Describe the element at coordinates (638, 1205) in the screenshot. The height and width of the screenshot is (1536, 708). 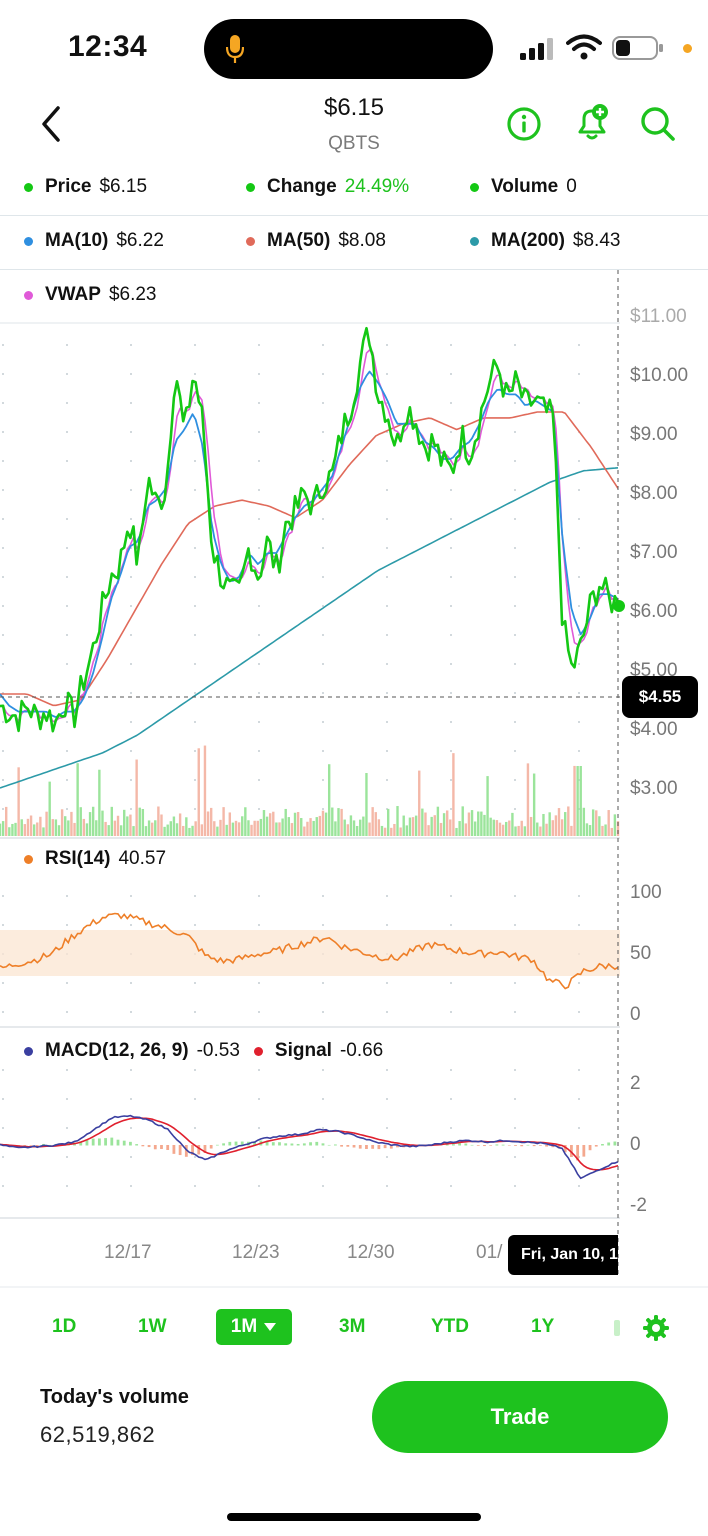
I see `macd-tick: -2` at that location.